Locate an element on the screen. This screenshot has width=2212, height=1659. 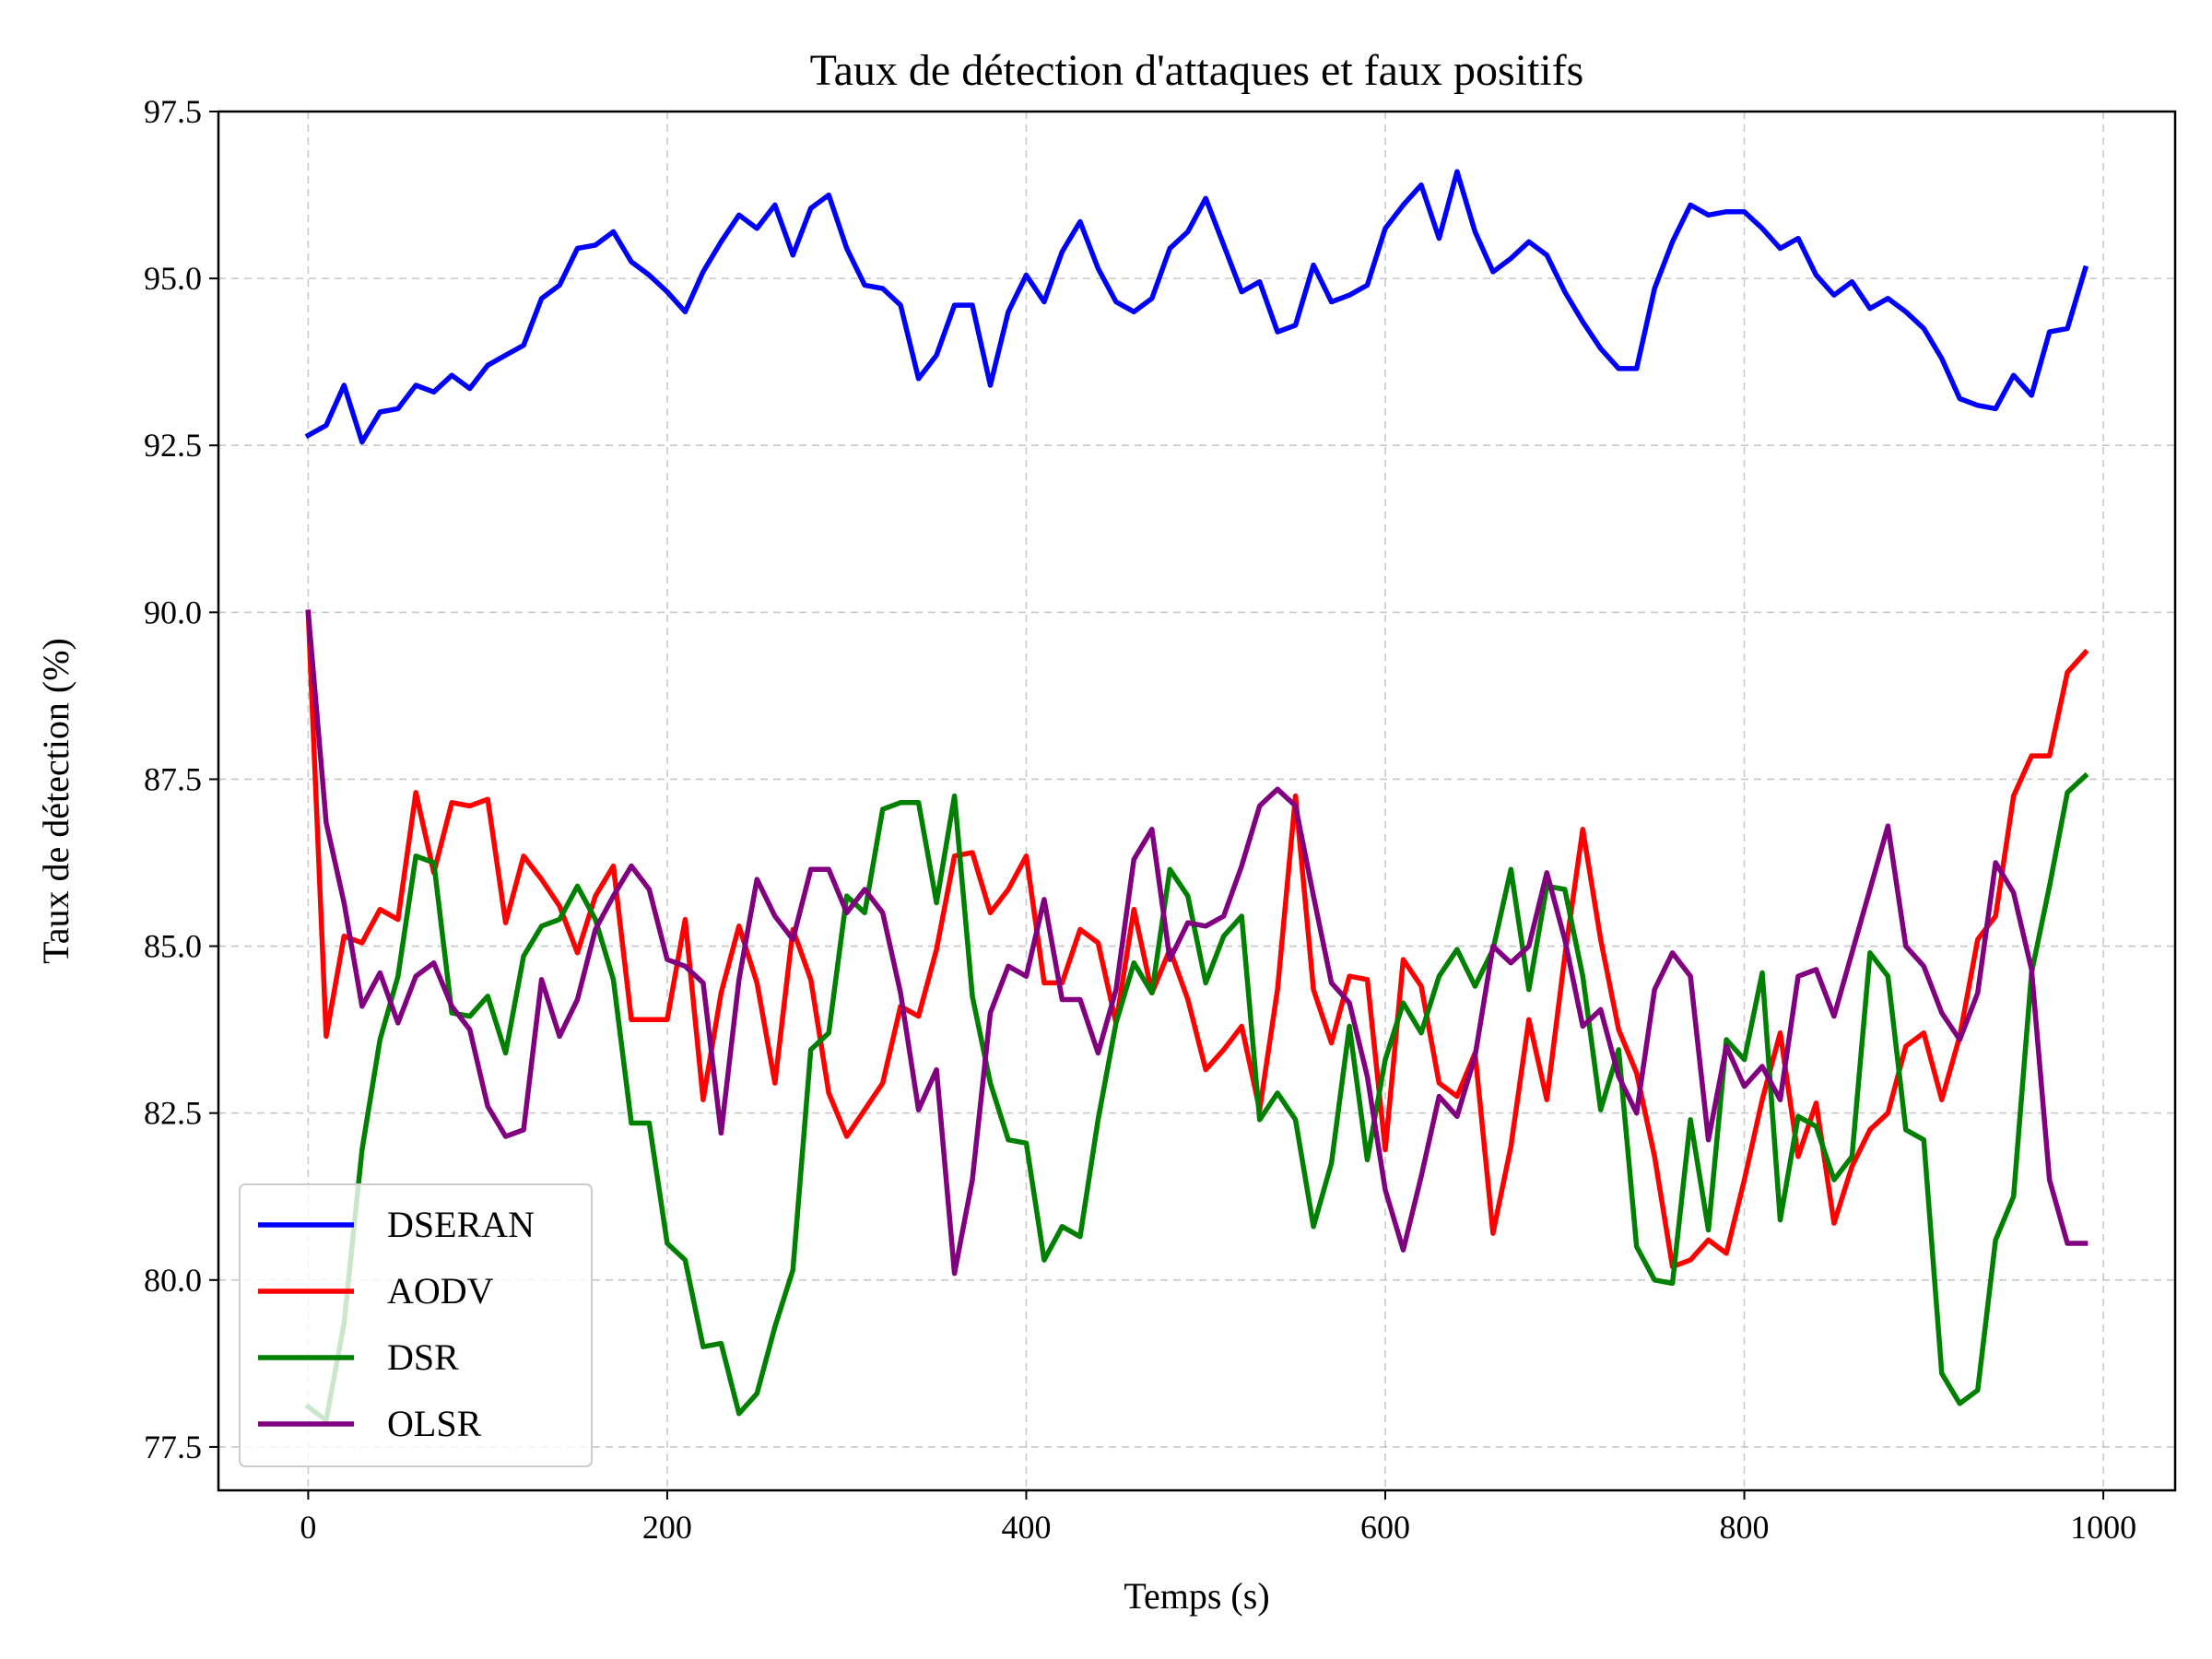
legend: DSERAN AODV DSR OLSR is located at coordinates (416, 1325).